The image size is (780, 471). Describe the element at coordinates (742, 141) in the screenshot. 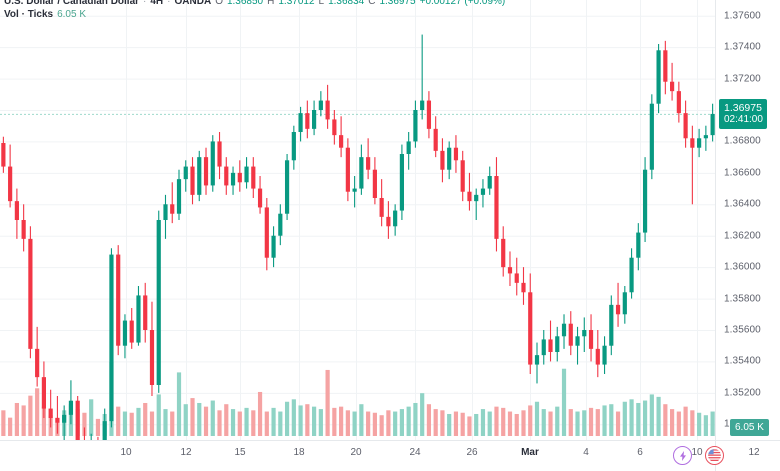

I see `price-tick: 1.36800` at that location.